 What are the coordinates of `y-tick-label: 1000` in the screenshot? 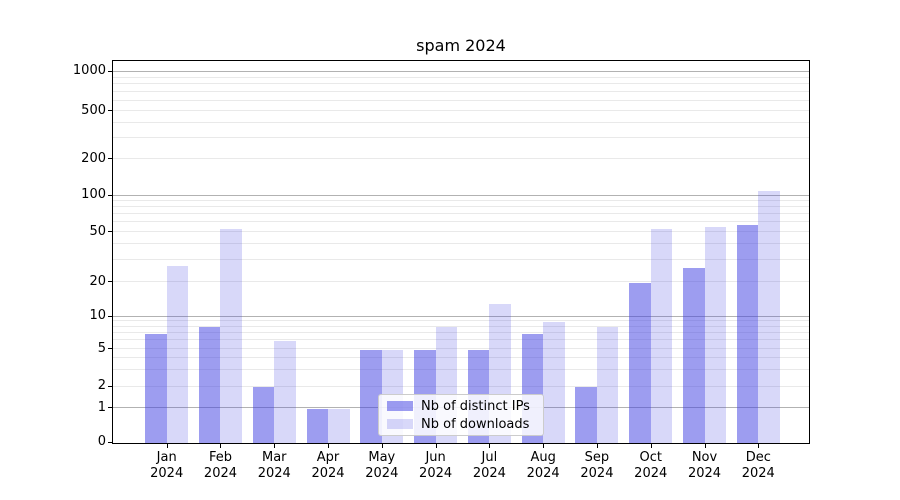 It's located at (89, 70).